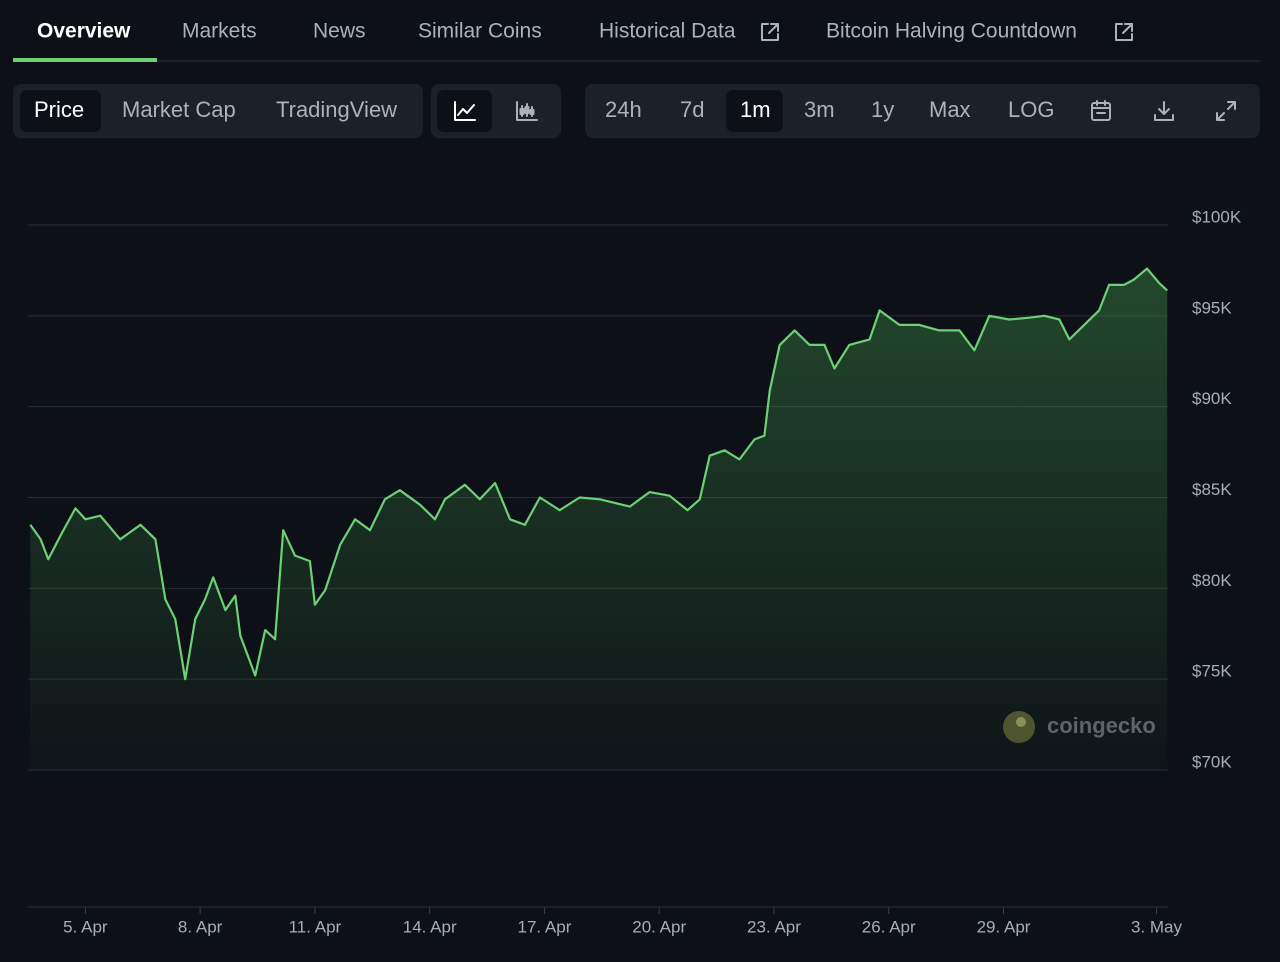 The width and height of the screenshot is (1280, 962). I want to click on x-tick-label: 23. Apr, so click(774, 926).